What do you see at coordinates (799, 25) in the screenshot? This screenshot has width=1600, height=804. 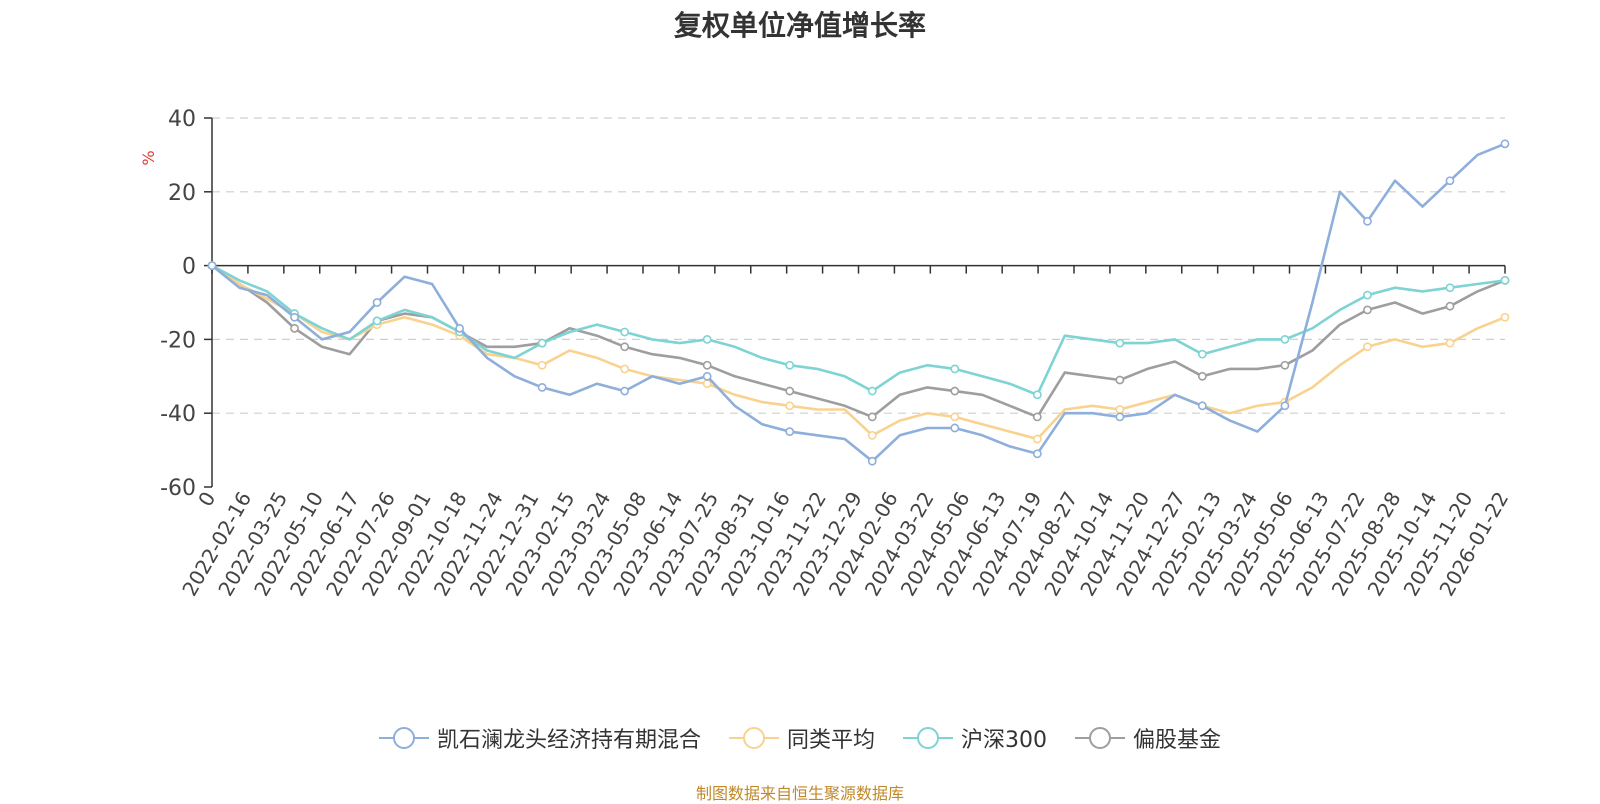 I see `chart-title: 复权单位净值增长率` at bounding box center [799, 25].